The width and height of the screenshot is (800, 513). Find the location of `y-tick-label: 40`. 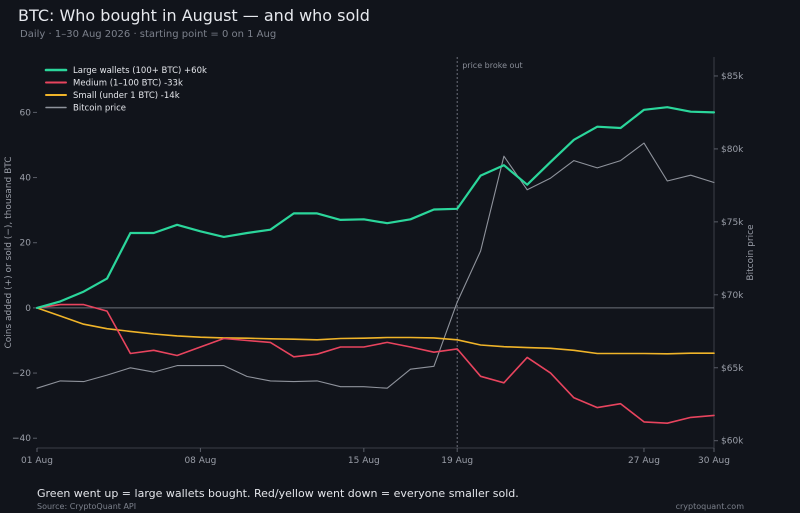

y-tick-label: 40 is located at coordinates (26, 179).